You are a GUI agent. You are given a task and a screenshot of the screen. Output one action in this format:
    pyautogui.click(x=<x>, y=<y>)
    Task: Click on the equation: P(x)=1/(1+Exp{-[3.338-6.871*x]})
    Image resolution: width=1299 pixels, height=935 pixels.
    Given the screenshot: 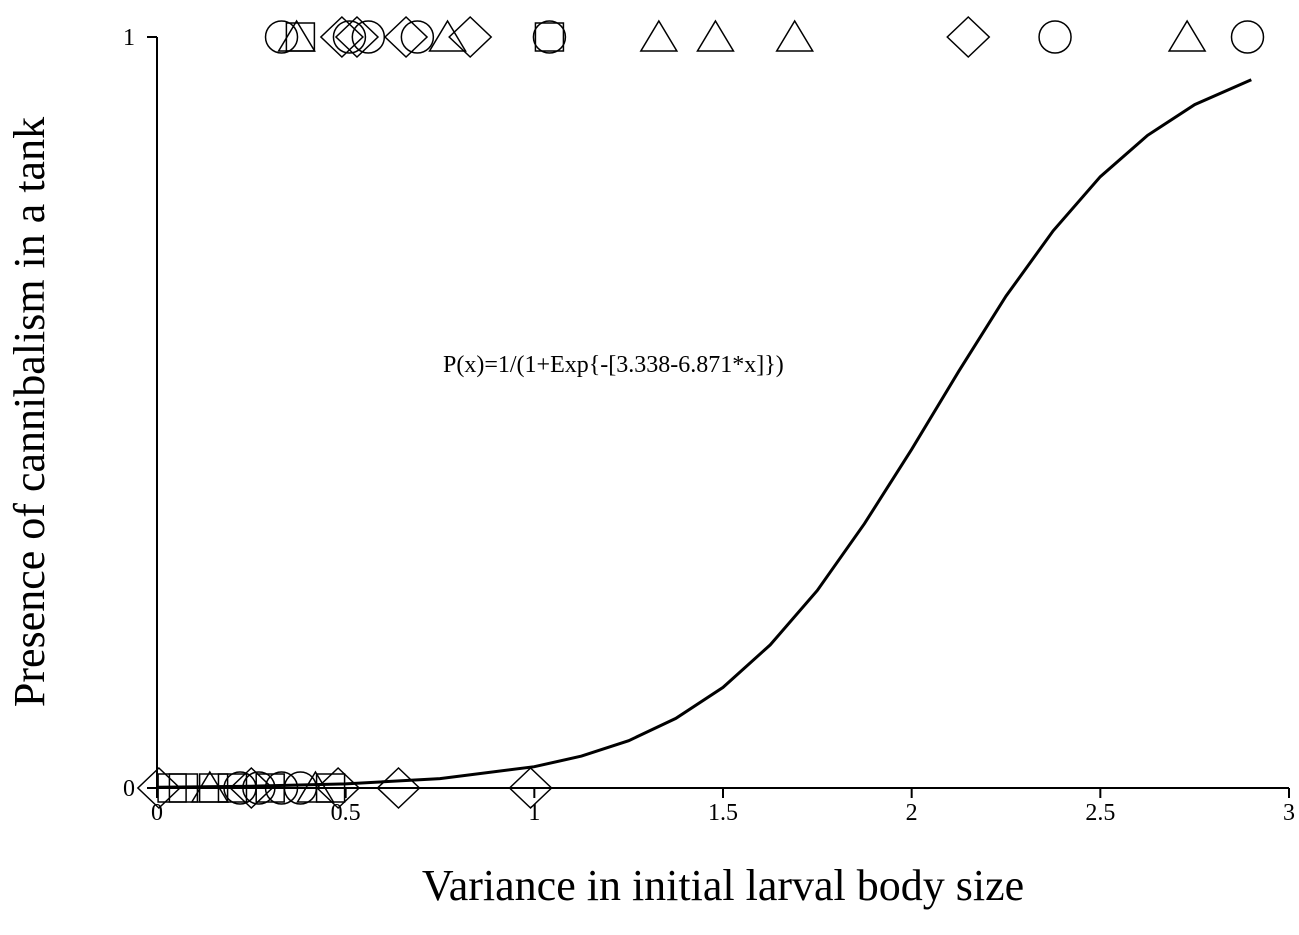 What is the action you would take?
    pyautogui.click(x=613, y=365)
    